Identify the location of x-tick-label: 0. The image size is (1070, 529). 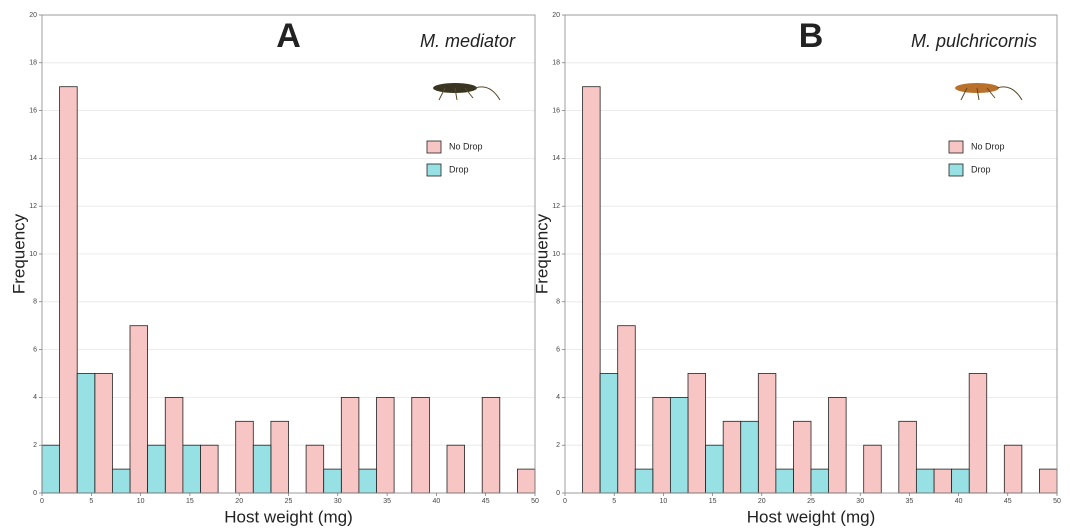
(42, 501).